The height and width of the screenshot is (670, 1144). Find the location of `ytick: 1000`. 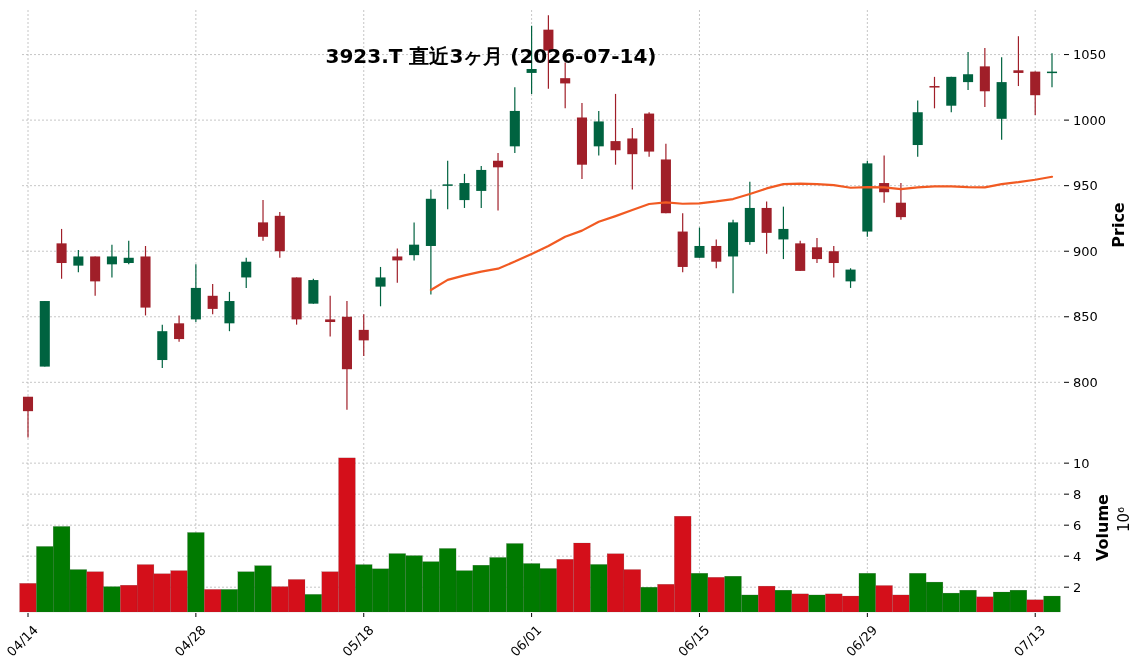

ytick: 1000 is located at coordinates (1090, 120).